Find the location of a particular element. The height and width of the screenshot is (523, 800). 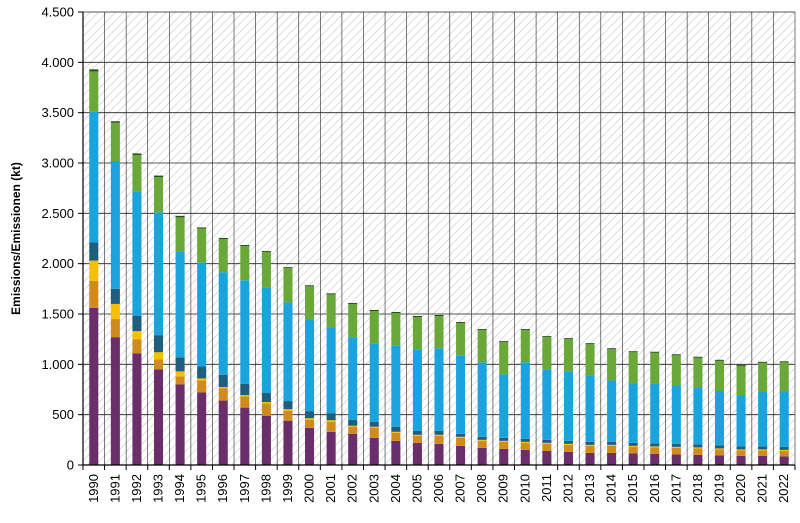

bar-segment-2010-s2 is located at coordinates (525, 446).